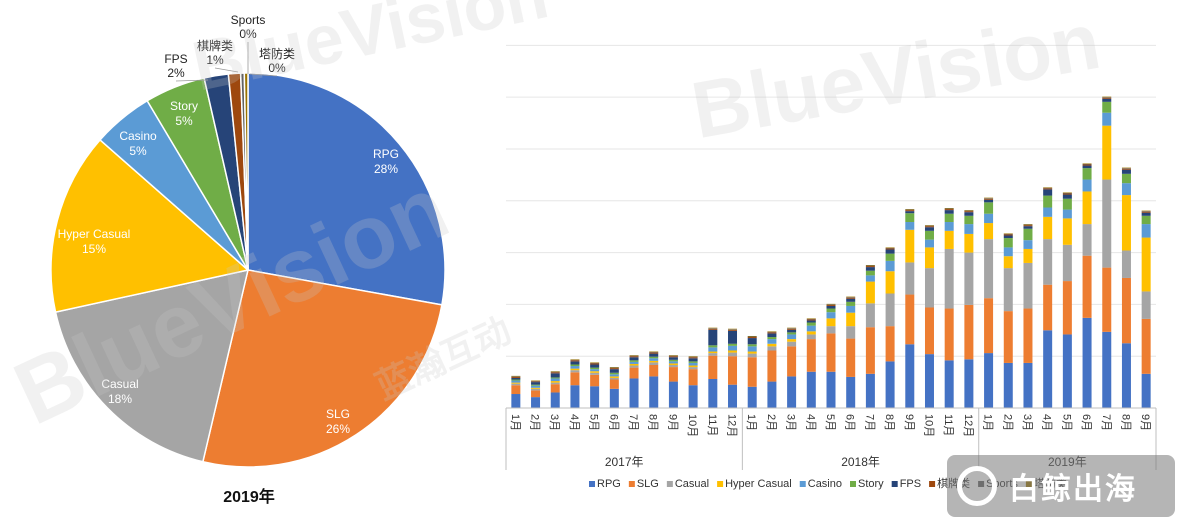  What do you see at coordinates (624, 462) in the screenshot?
I see `year-label: 2017年` at bounding box center [624, 462].